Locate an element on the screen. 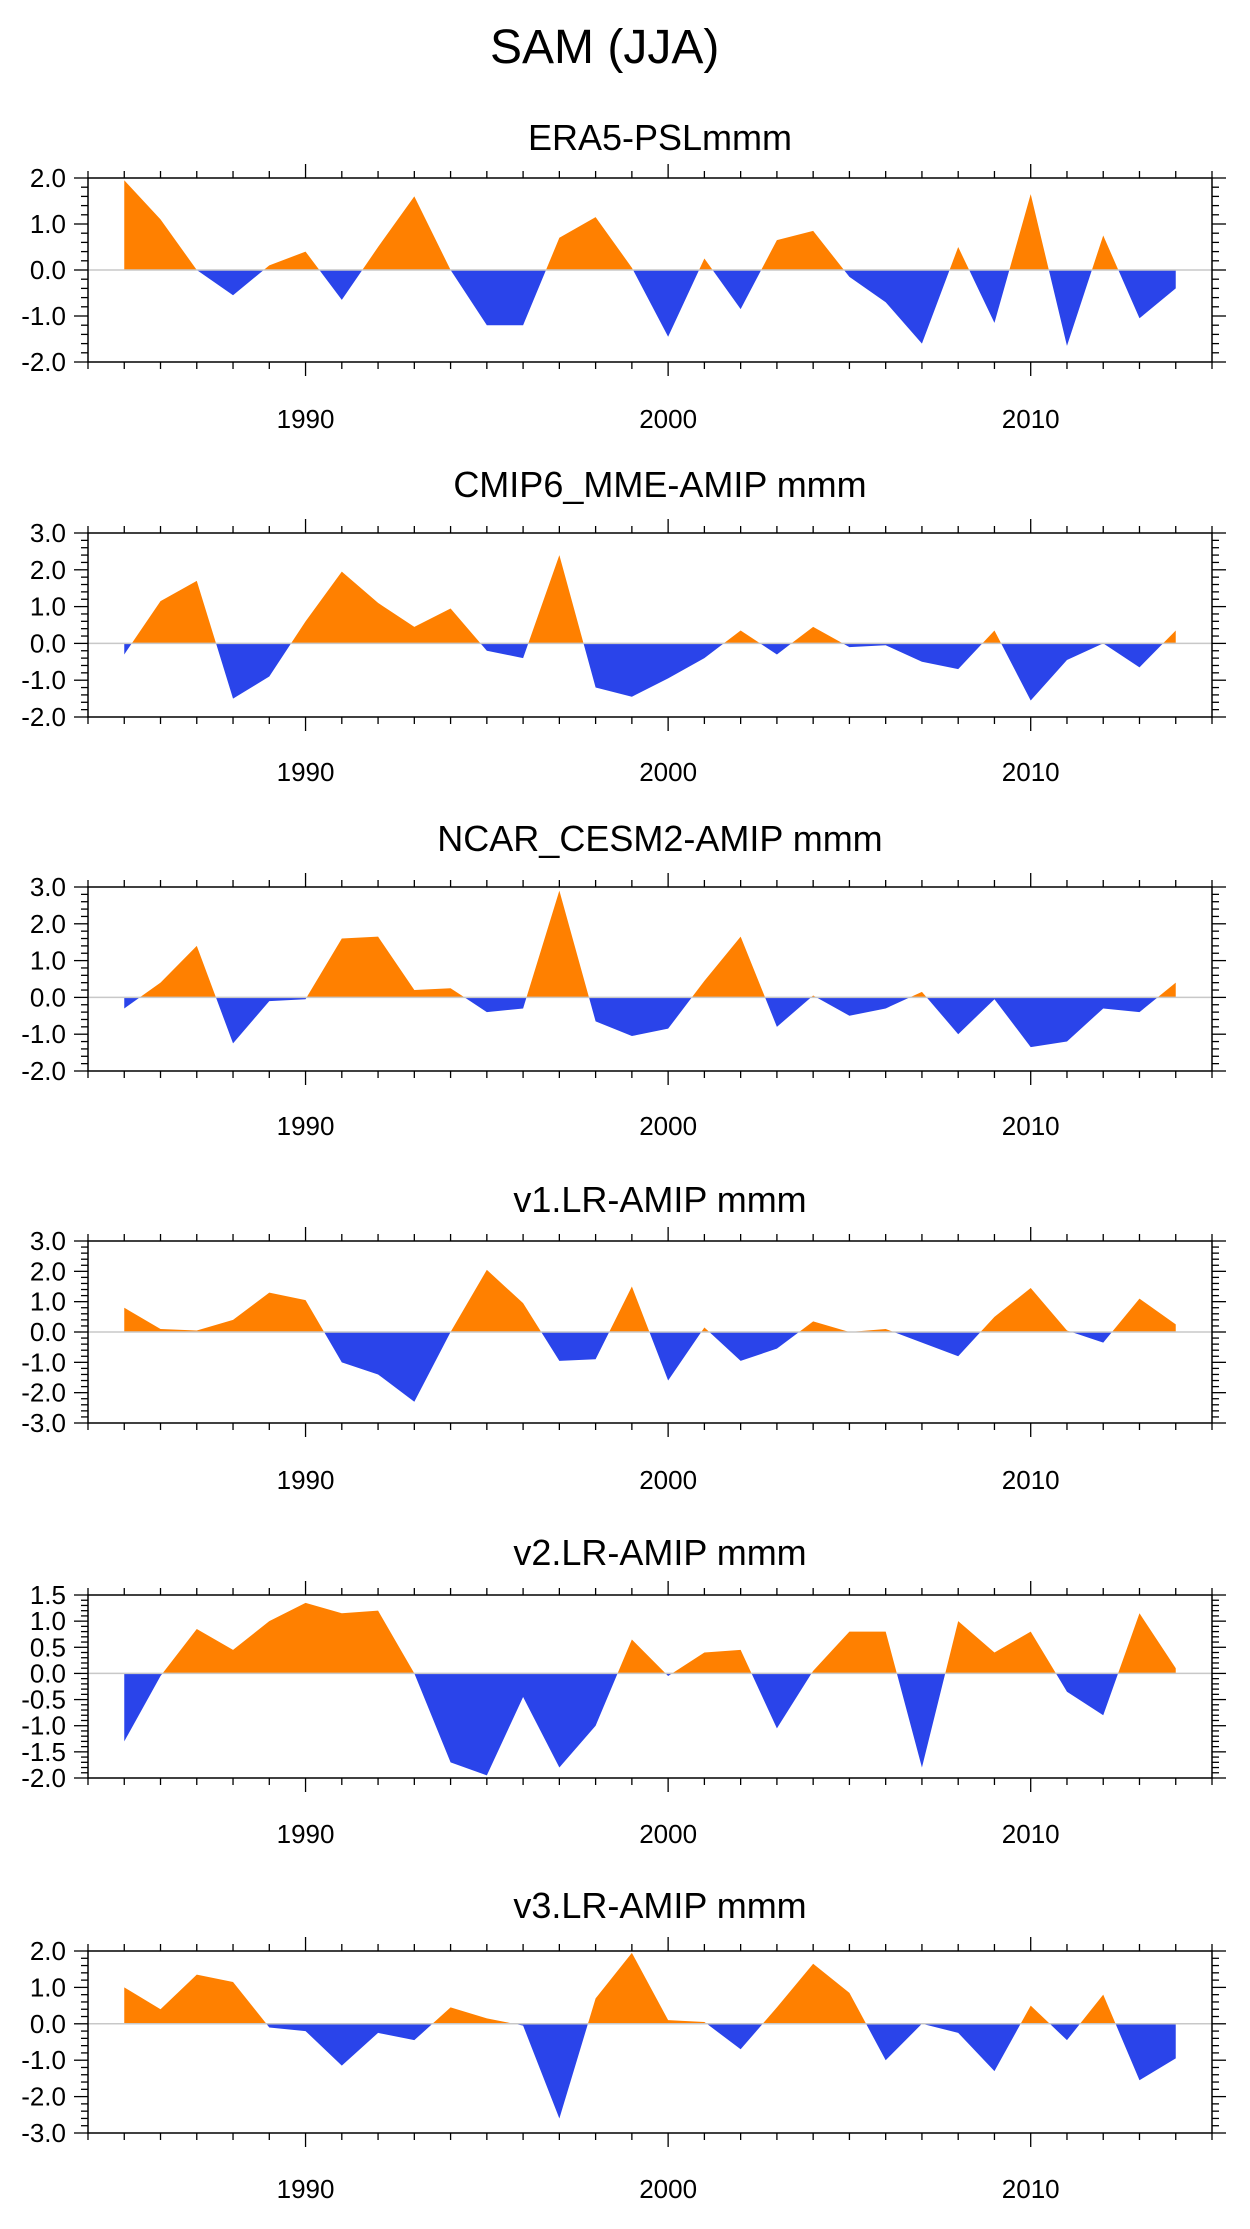 The width and height of the screenshot is (1250, 2229). panel-title: CMIP6_MME-AMIP mmm is located at coordinates (659, 484).